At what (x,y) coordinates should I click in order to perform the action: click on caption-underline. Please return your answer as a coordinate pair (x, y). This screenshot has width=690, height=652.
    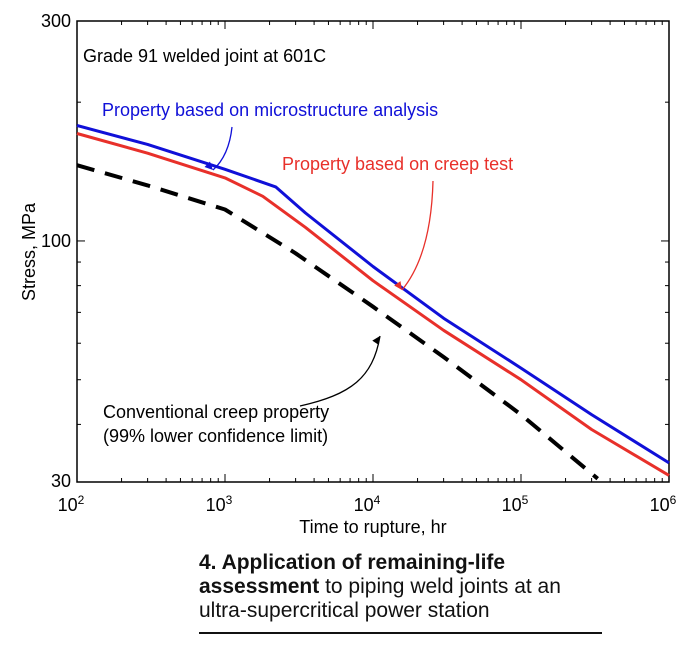
    Looking at the image, I should click on (400, 633).